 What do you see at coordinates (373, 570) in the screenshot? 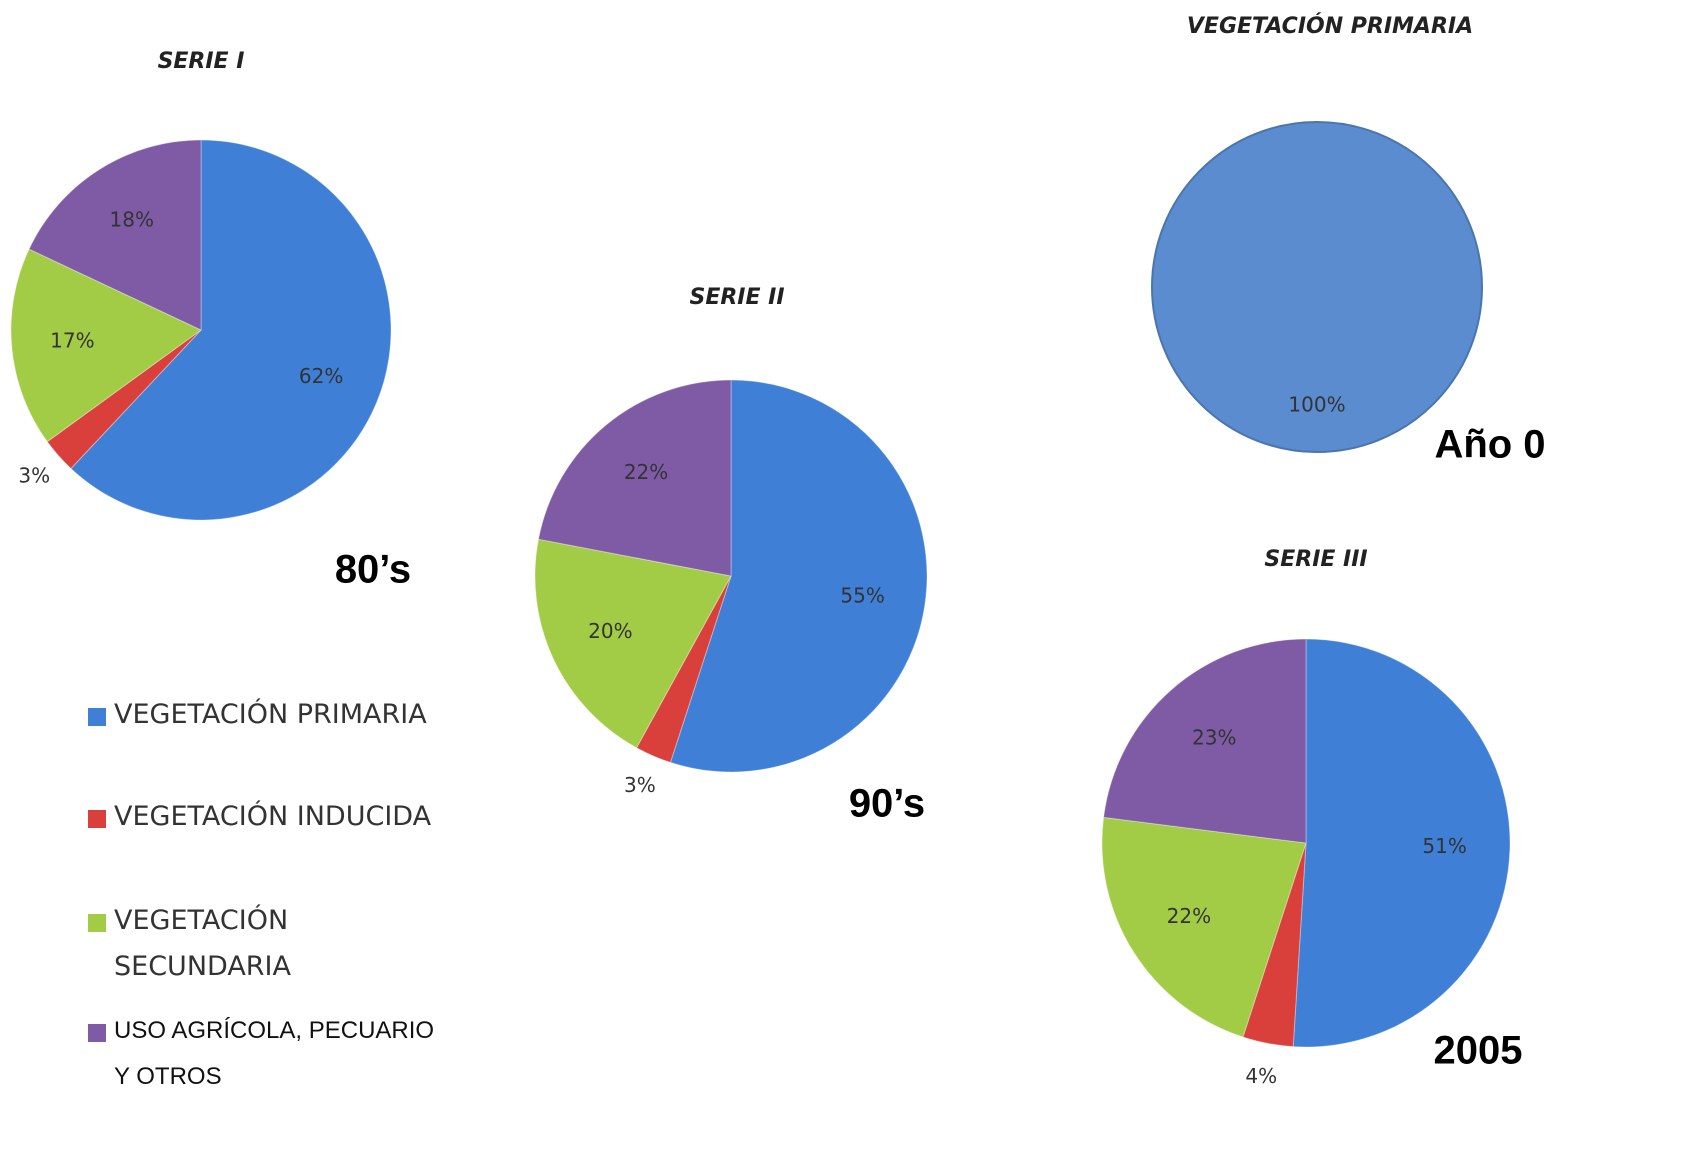
I see `era-label: 80’s` at bounding box center [373, 570].